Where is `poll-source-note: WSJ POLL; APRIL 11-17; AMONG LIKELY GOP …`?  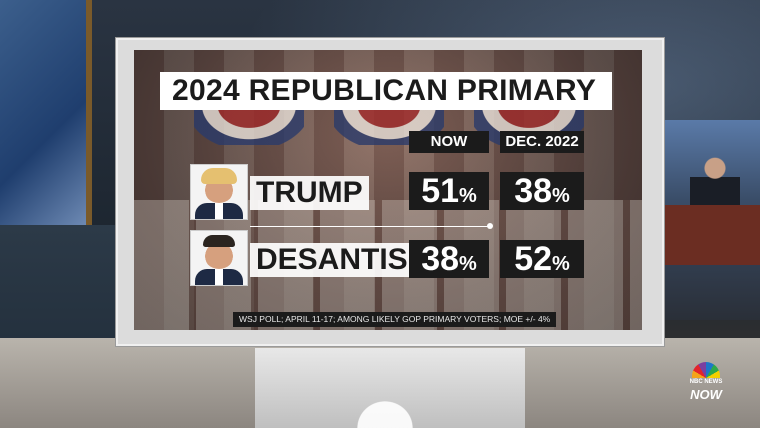 poll-source-note: WSJ POLL; APRIL 11-17; AMONG LIKELY GOP … is located at coordinates (395, 319).